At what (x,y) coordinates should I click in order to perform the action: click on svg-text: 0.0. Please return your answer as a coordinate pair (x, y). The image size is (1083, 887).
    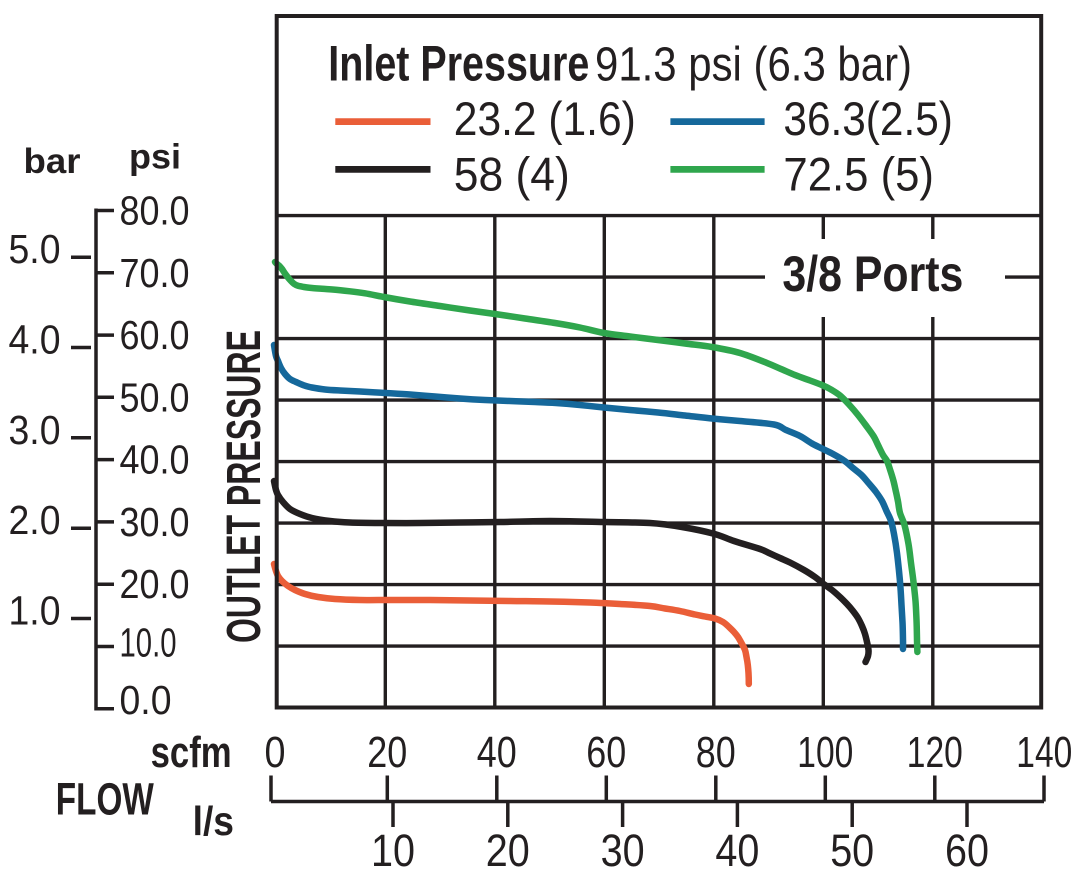
    Looking at the image, I should click on (146, 700).